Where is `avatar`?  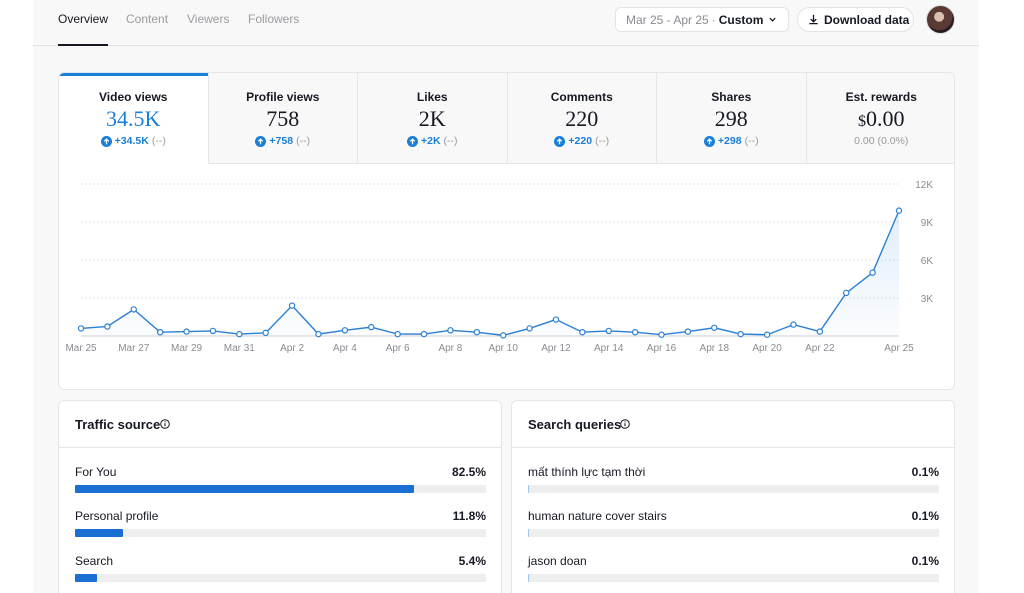
avatar is located at coordinates (940, 19).